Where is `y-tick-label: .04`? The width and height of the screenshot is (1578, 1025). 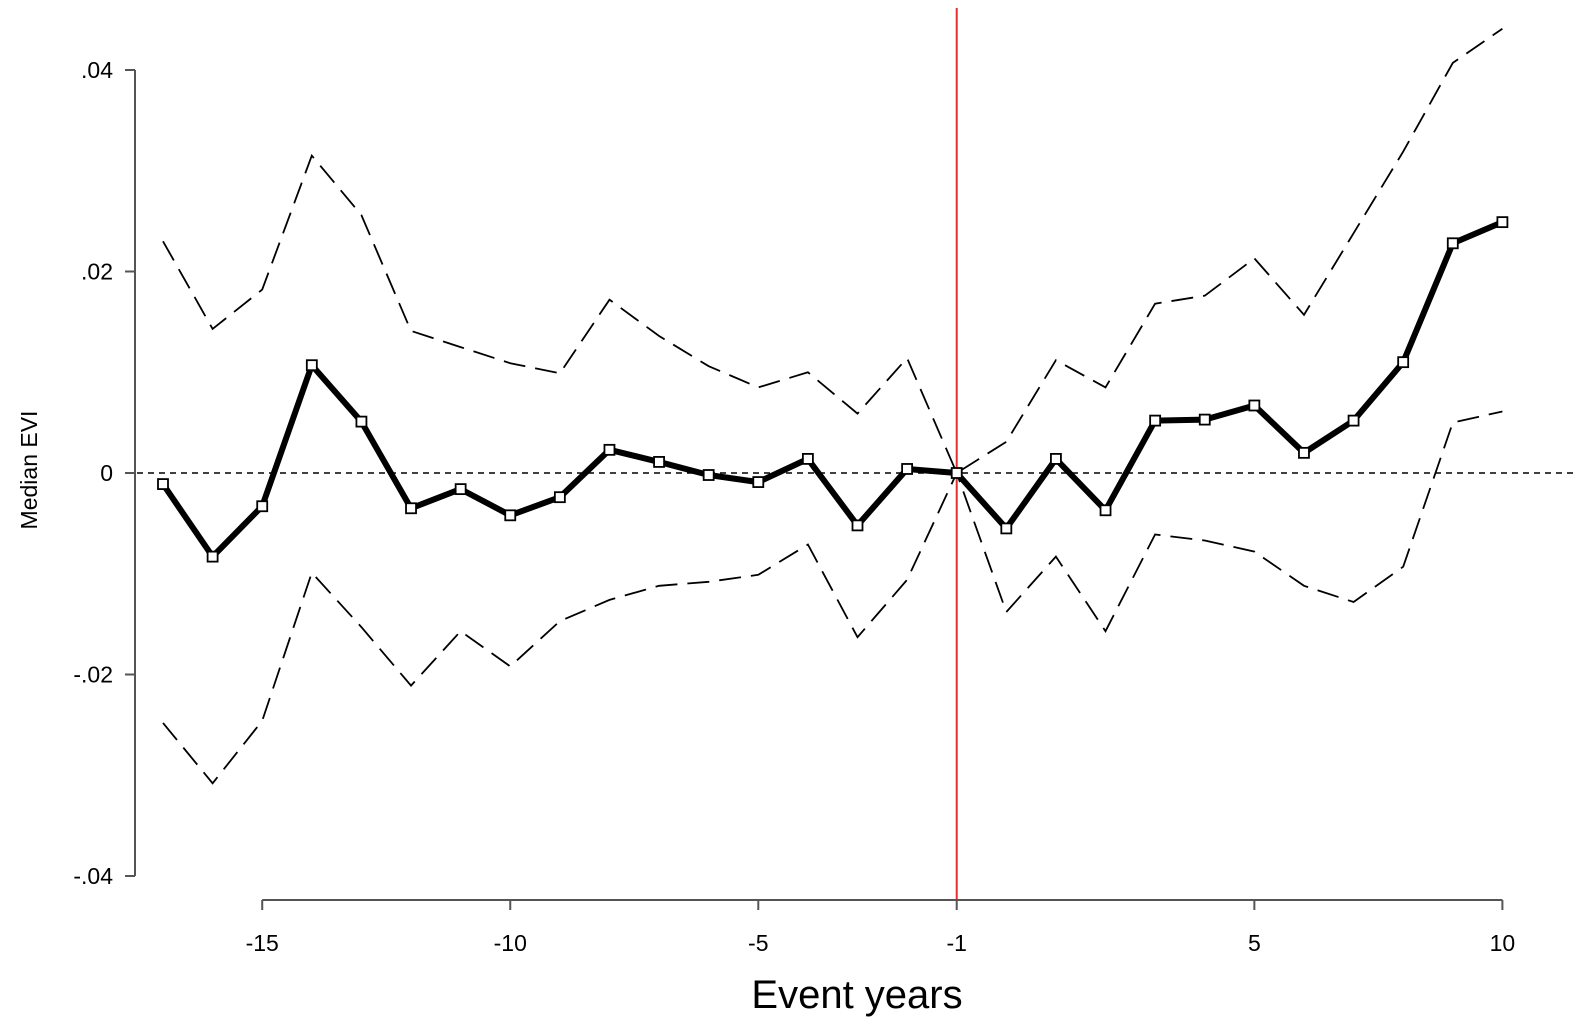
y-tick-label: .04 is located at coordinates (97, 70).